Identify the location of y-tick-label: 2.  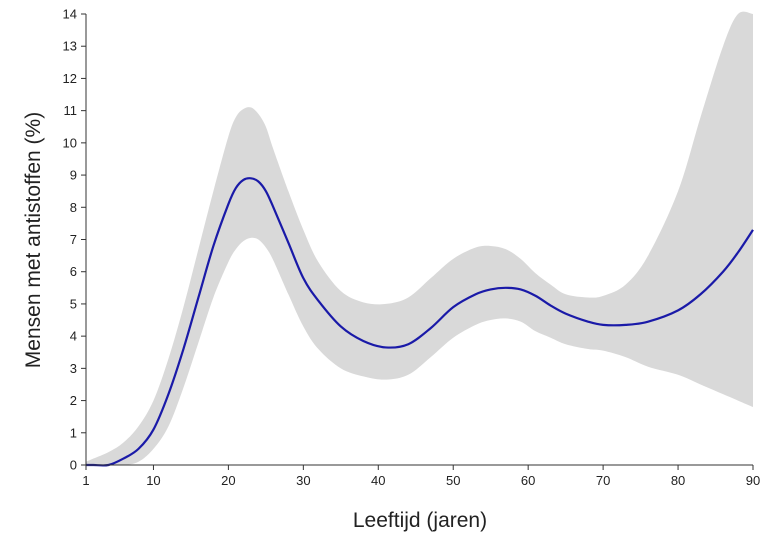
(73, 400).